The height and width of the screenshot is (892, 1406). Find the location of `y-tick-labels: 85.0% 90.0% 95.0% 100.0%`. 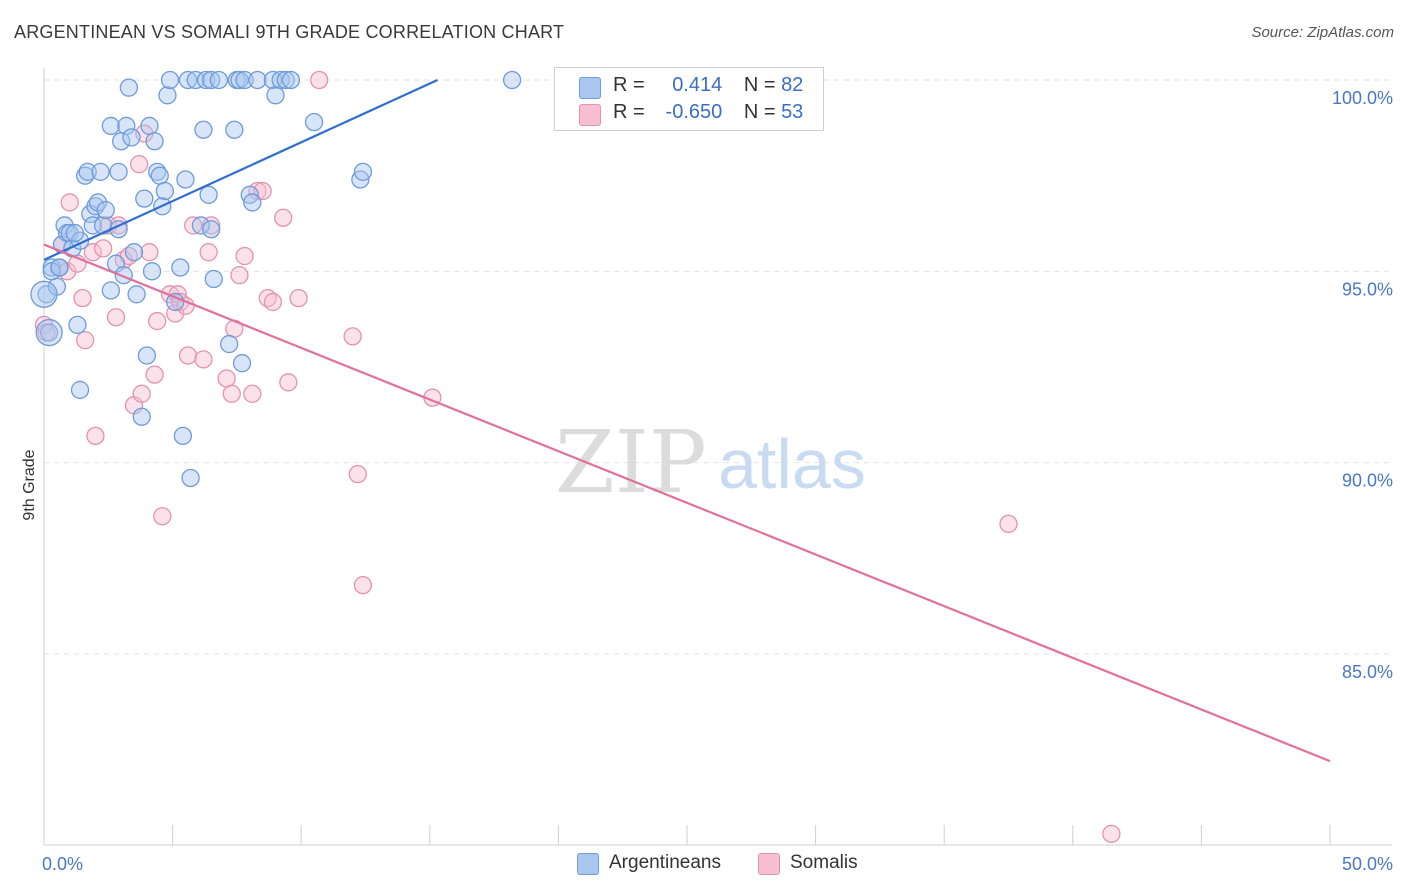

y-tick-labels: 85.0% 90.0% 95.0% 100.0% is located at coordinates (1362, 385).